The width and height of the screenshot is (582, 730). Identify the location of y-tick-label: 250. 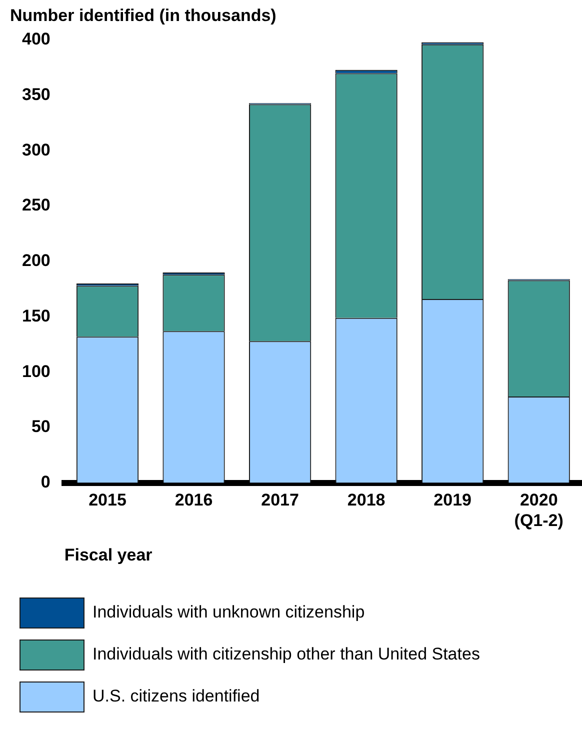
(36, 205).